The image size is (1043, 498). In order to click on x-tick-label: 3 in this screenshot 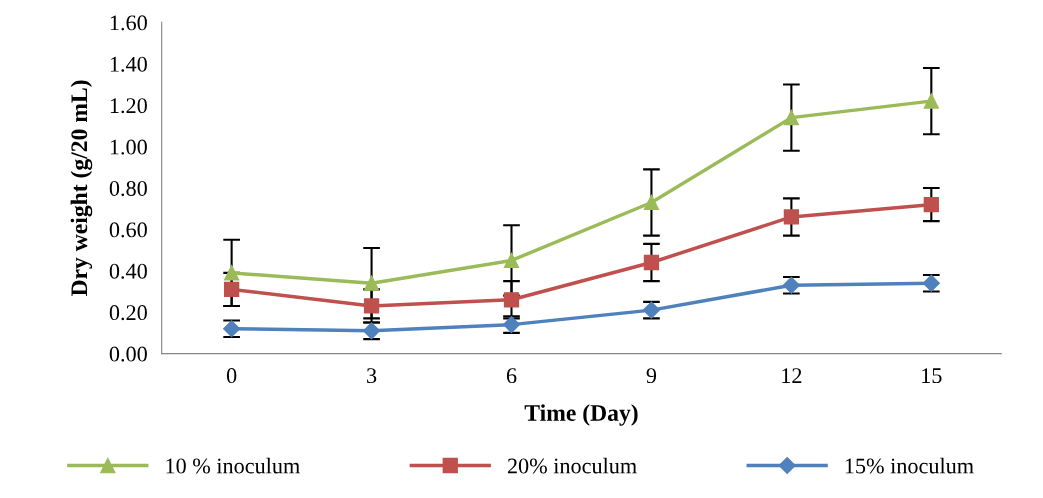, I will do `click(372, 376)`.